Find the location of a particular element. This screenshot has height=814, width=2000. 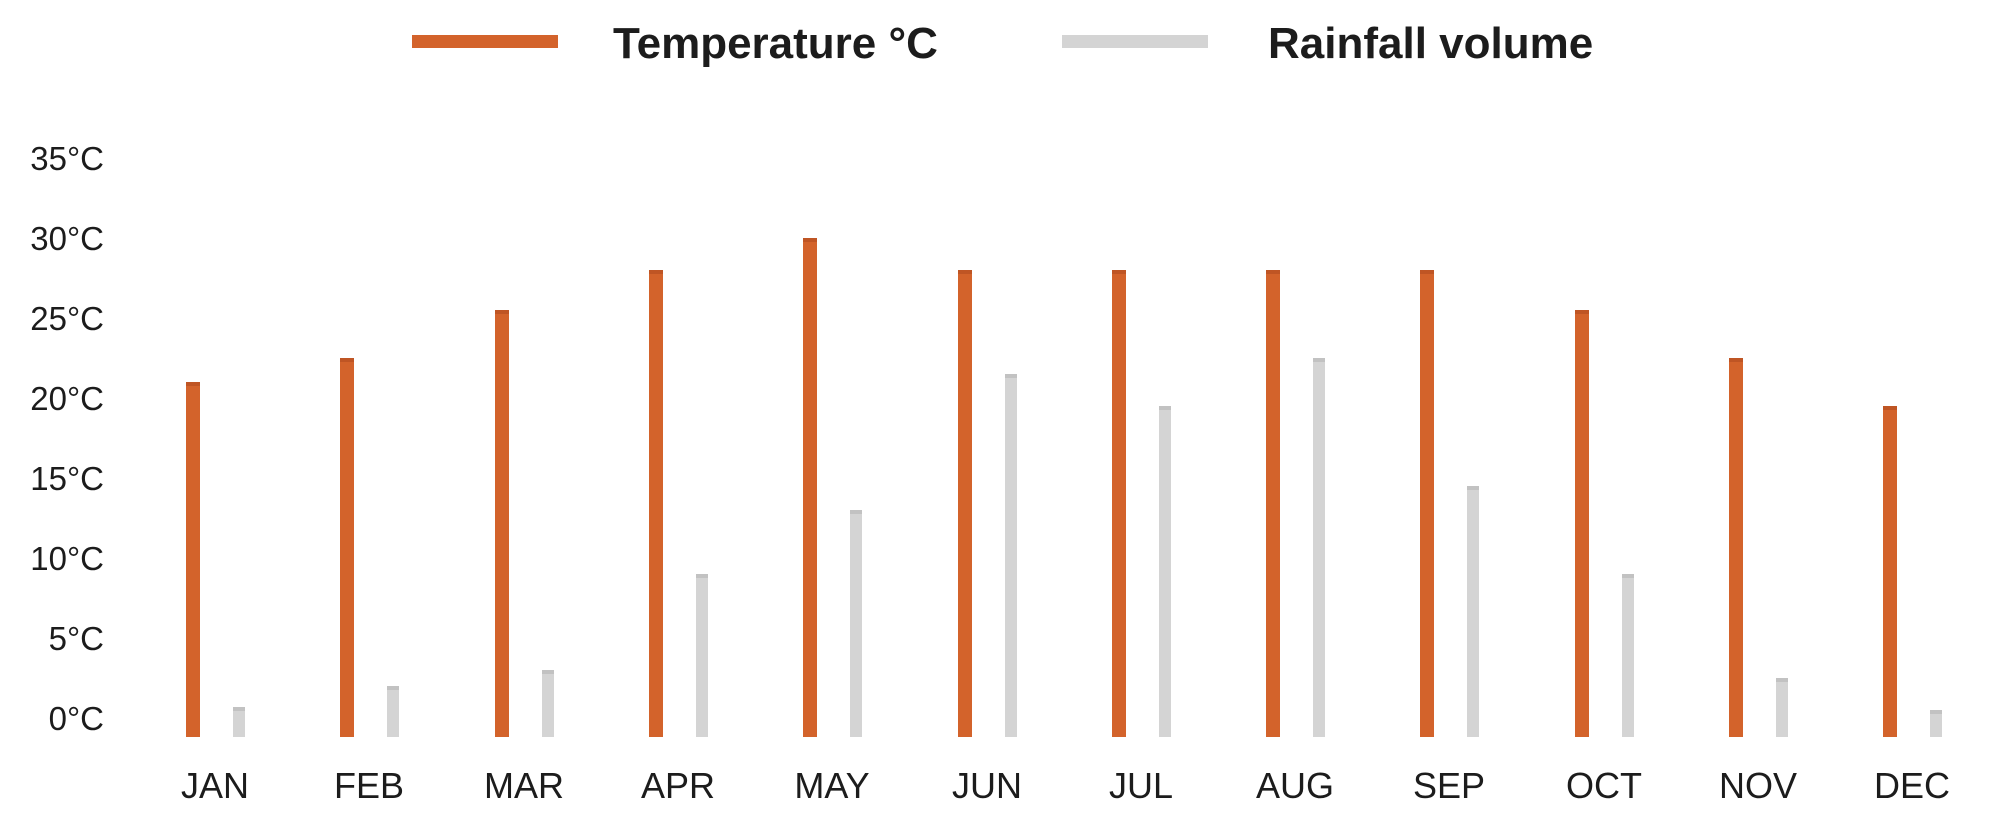

y-tick-label-30C: 30°C is located at coordinates (67, 238).